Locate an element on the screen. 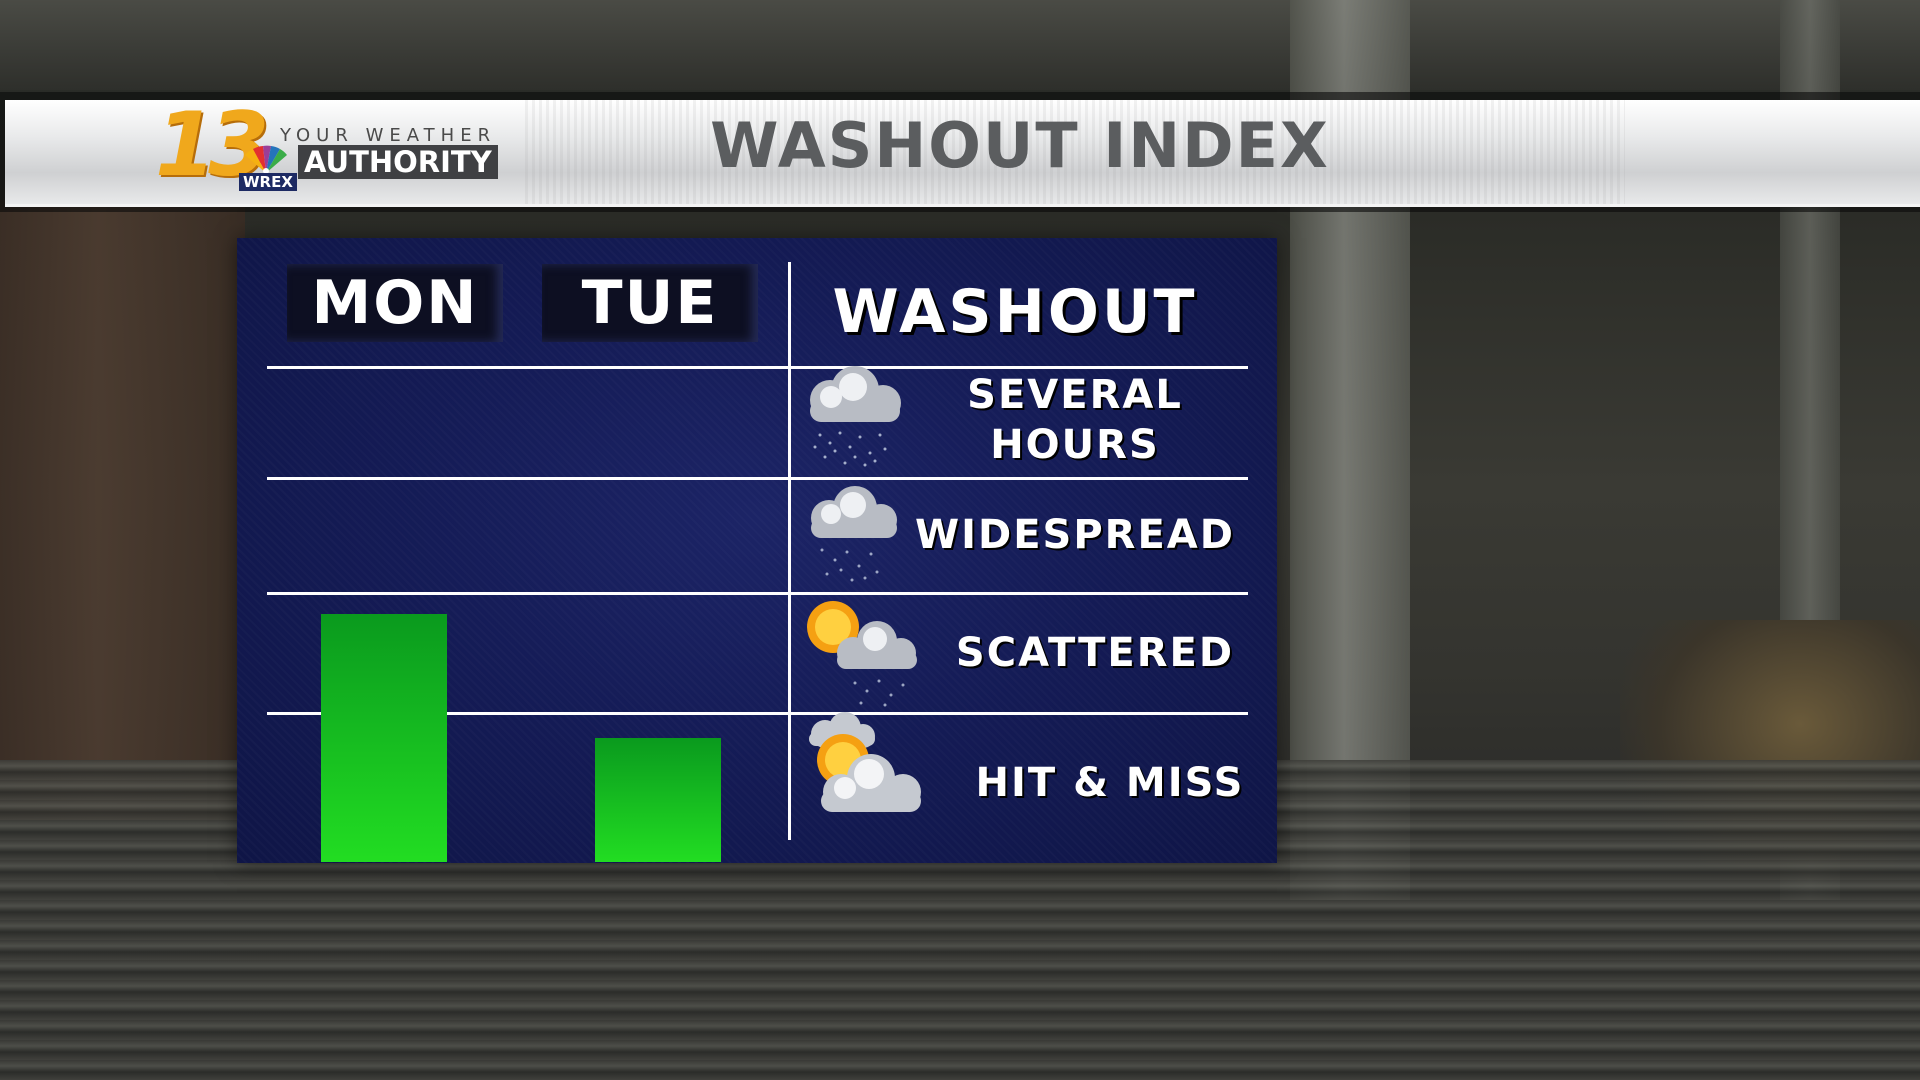 This screenshot has height=1080, width=1920. station-logo: 13 WREX YOUR WEATHER AUTHORITY is located at coordinates (342, 147).